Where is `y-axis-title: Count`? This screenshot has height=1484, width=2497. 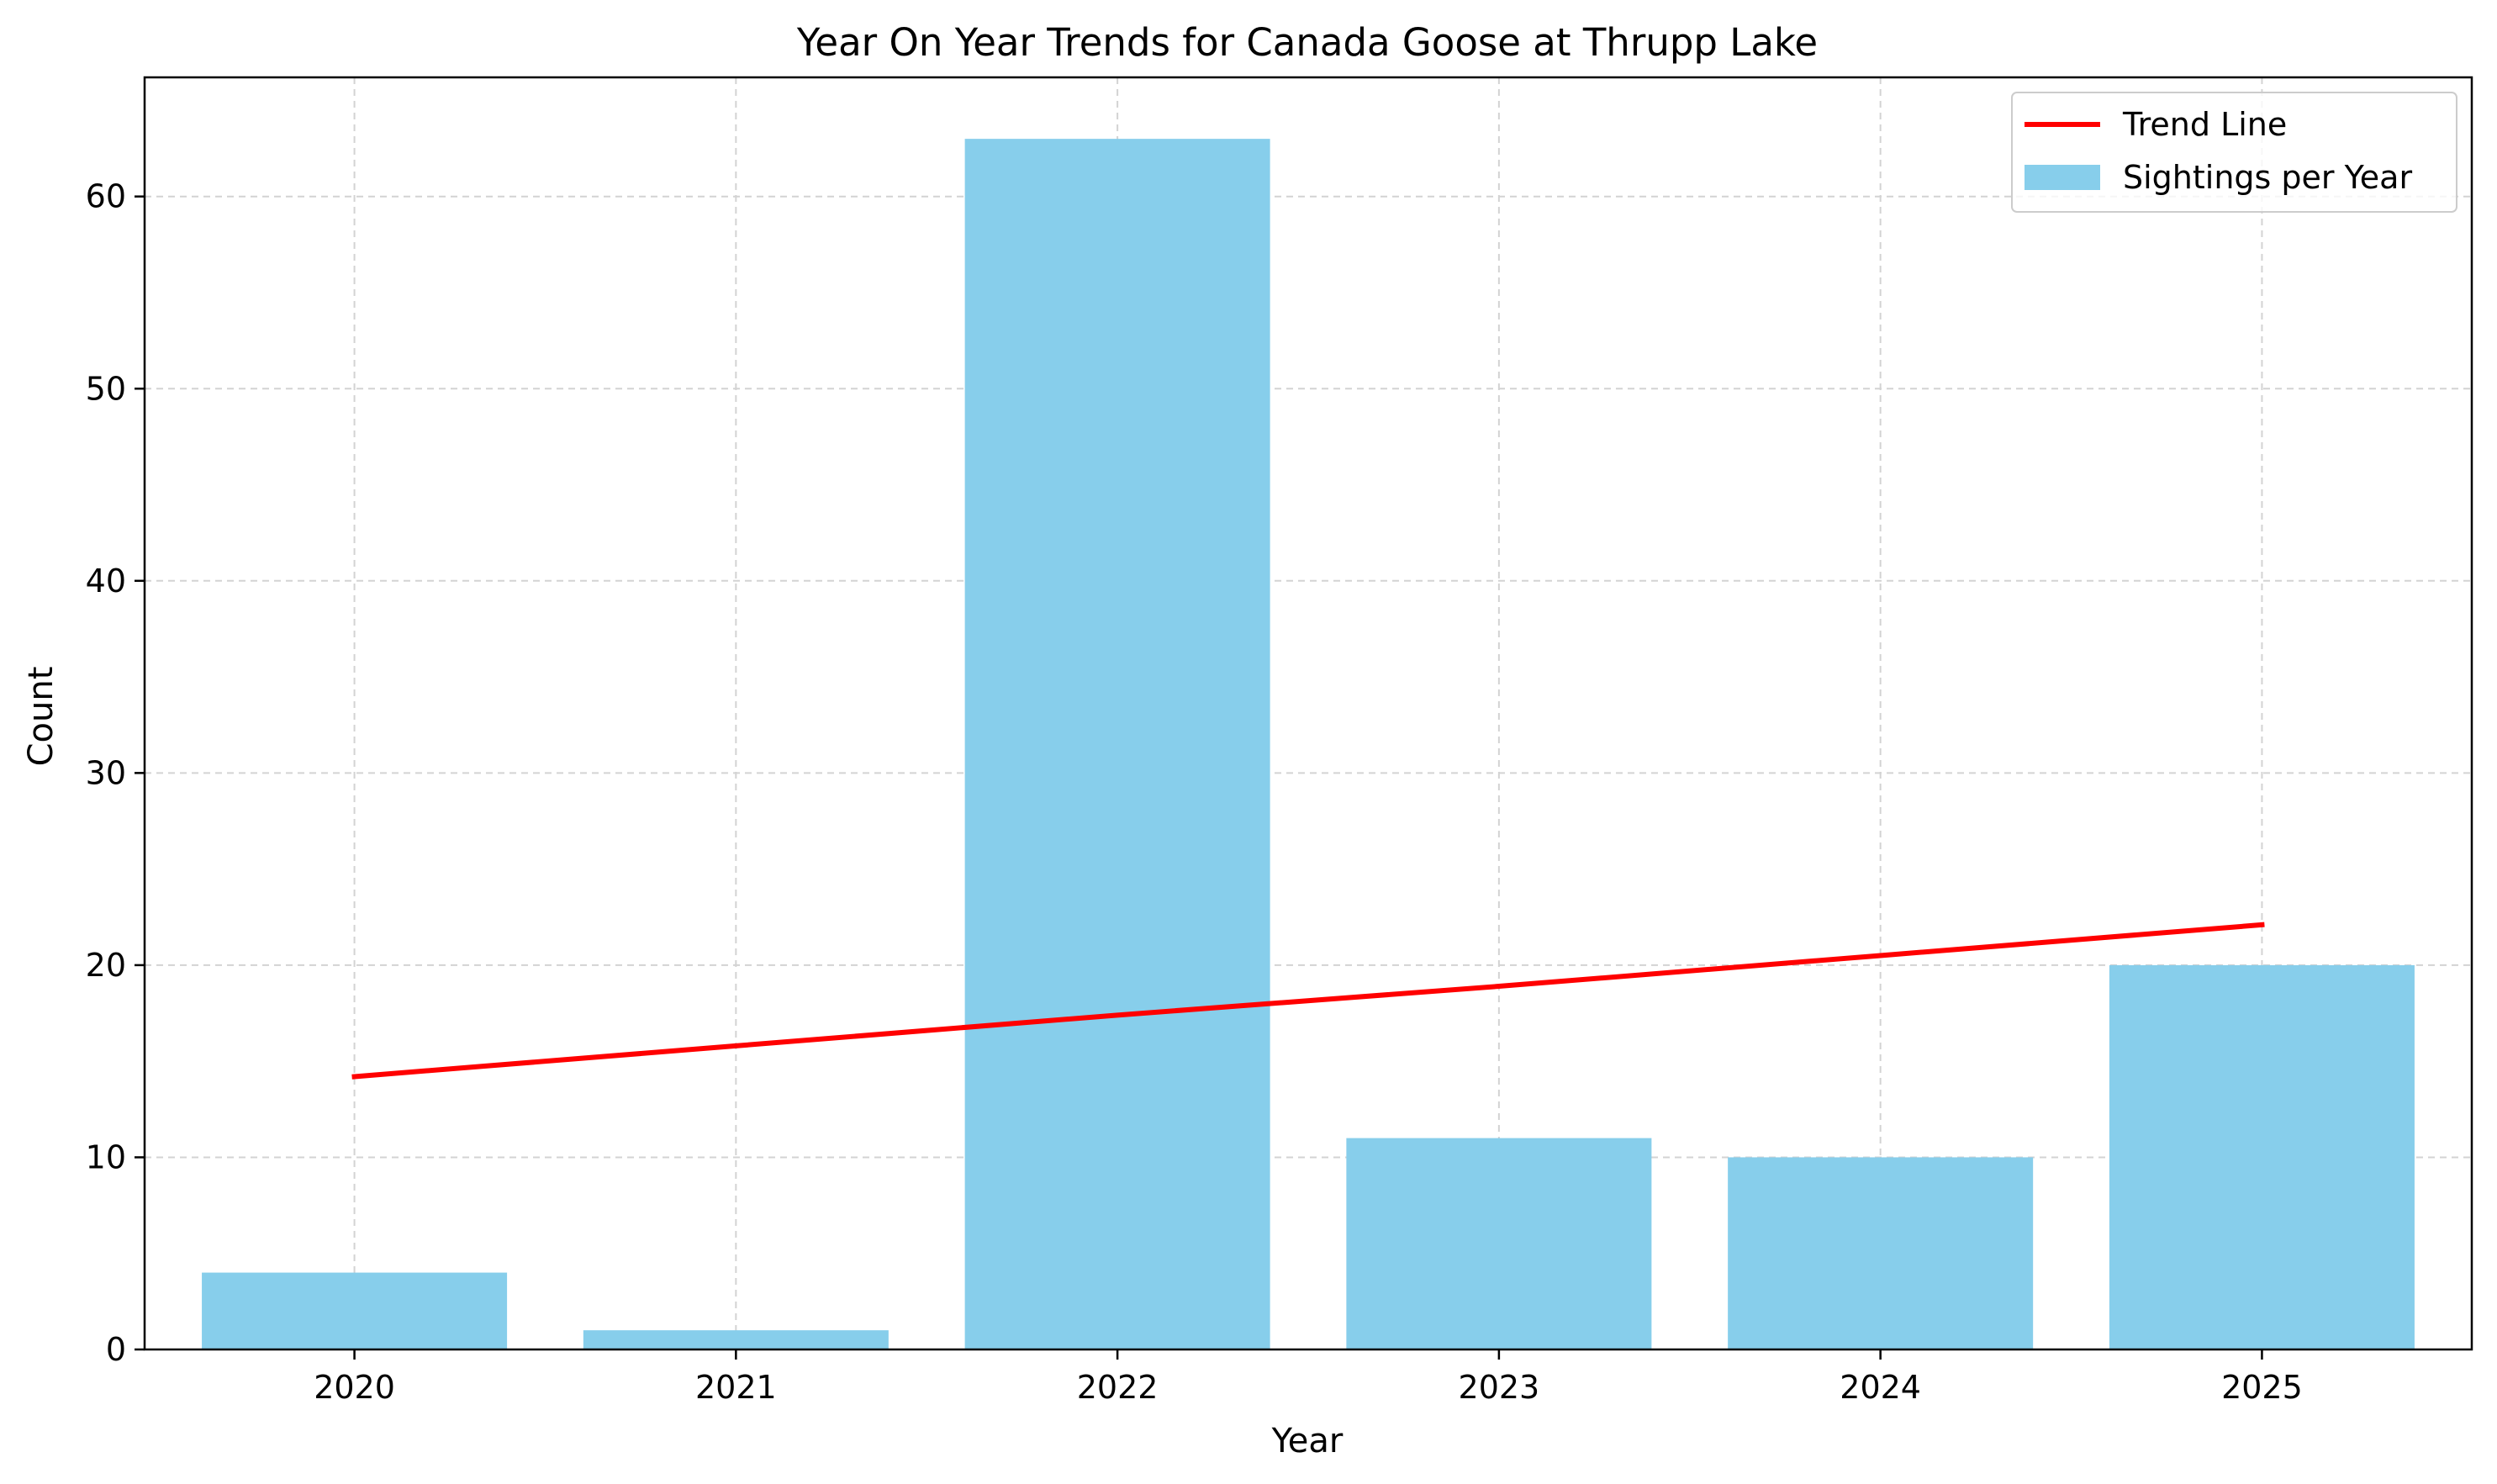
y-axis-title: Count is located at coordinates (41, 717).